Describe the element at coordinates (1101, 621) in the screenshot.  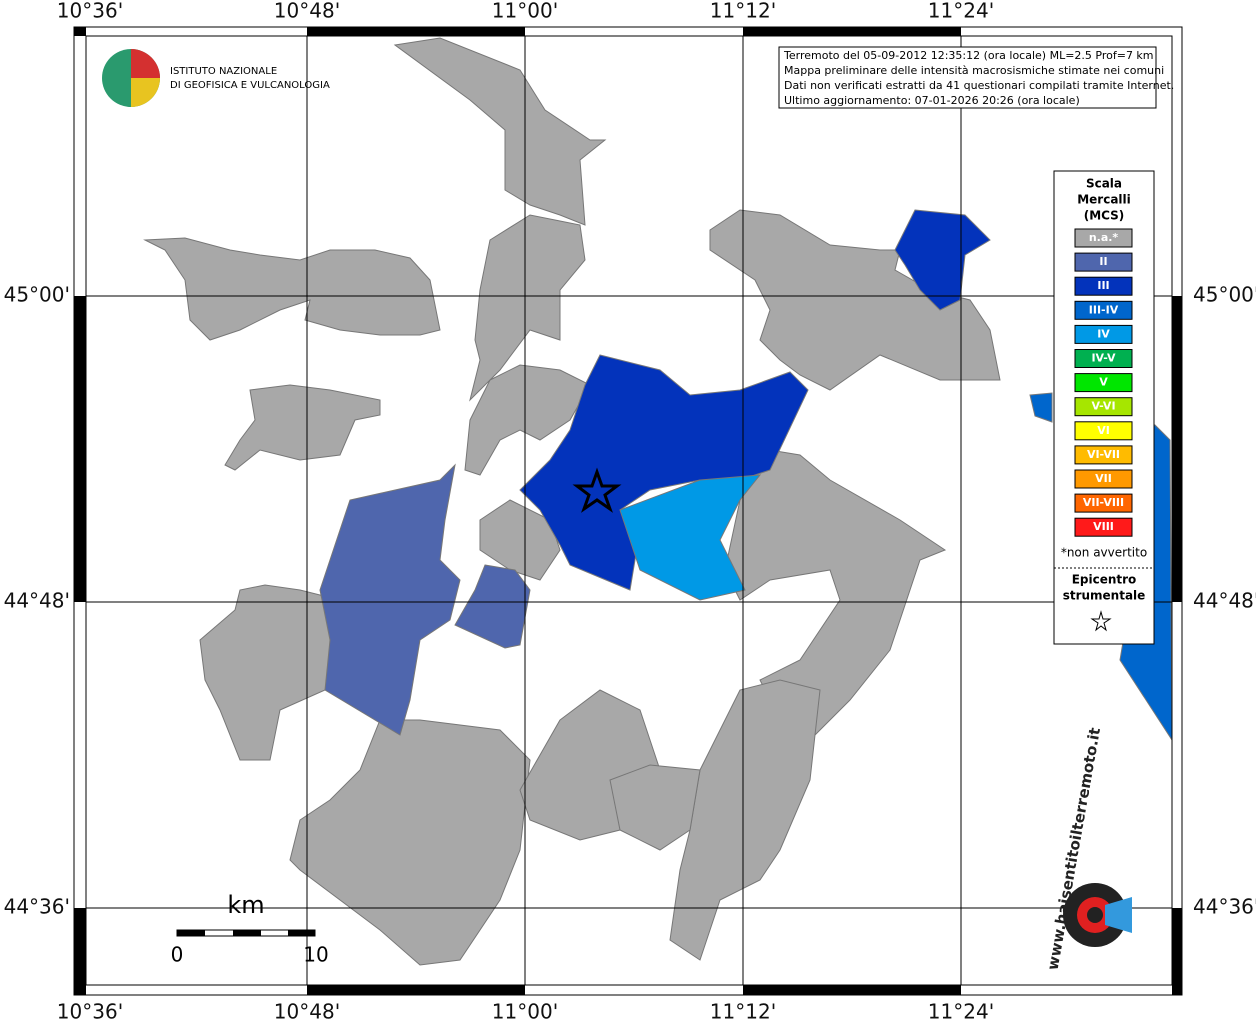
I see `legend-star` at that location.